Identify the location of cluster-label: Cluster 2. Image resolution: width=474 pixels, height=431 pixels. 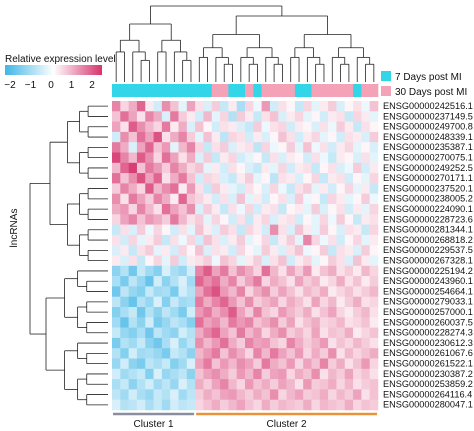
(287, 424).